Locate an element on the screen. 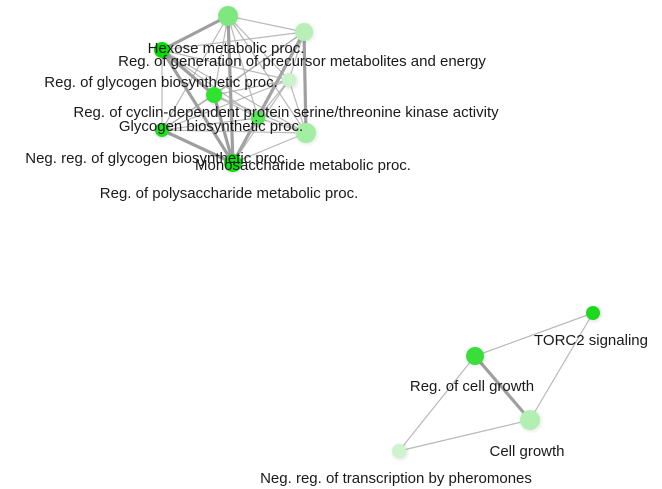  node-n_glycogen_reg is located at coordinates (214, 95).